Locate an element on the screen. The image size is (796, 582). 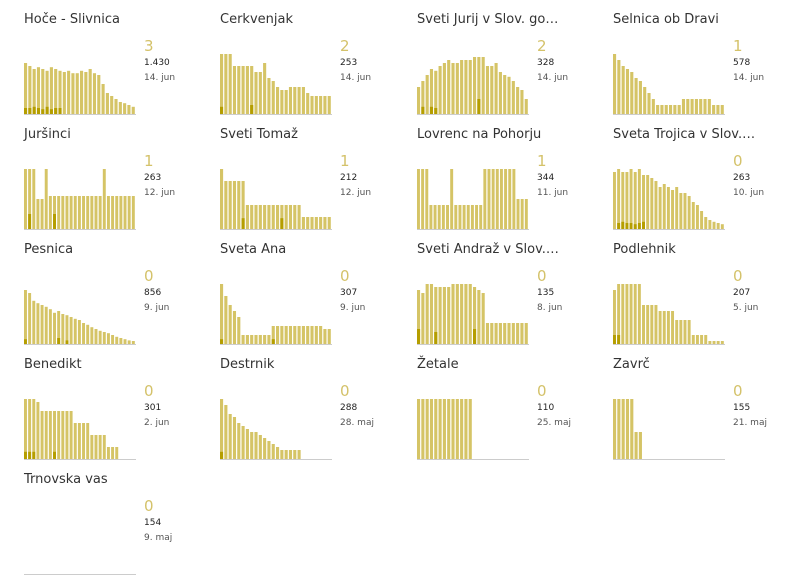
municipality-card: Sveta Trojica v Slov.… 0 263 10. jun is located at coordinates (703, 182).